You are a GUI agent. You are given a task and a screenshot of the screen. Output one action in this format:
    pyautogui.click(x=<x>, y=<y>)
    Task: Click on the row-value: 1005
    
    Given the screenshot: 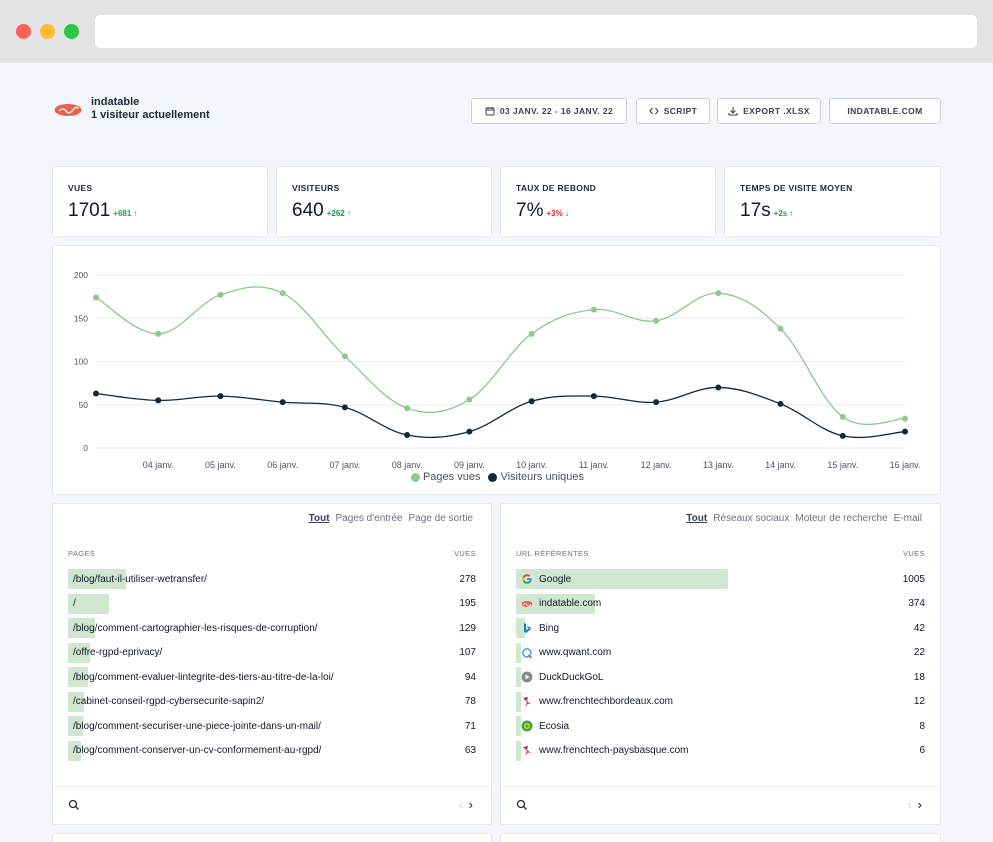 What is the action you would take?
    pyautogui.click(x=913, y=579)
    